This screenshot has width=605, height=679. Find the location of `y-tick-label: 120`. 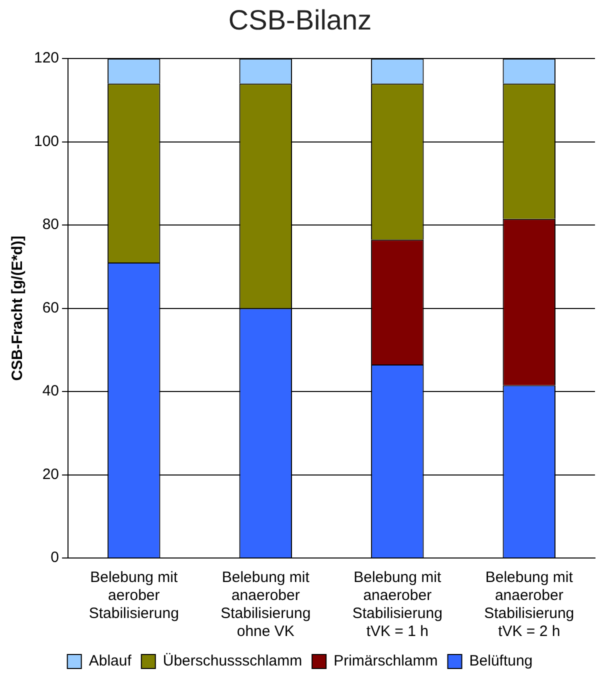

y-tick-label: 120 is located at coordinates (47, 58).